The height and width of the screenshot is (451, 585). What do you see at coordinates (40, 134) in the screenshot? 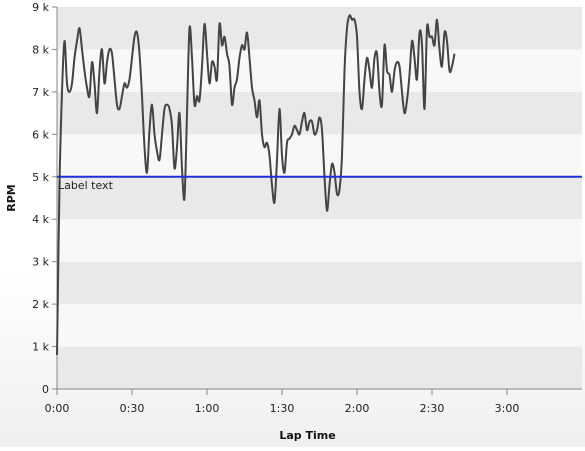
I see `y-tick-label: 6 k` at bounding box center [40, 134].